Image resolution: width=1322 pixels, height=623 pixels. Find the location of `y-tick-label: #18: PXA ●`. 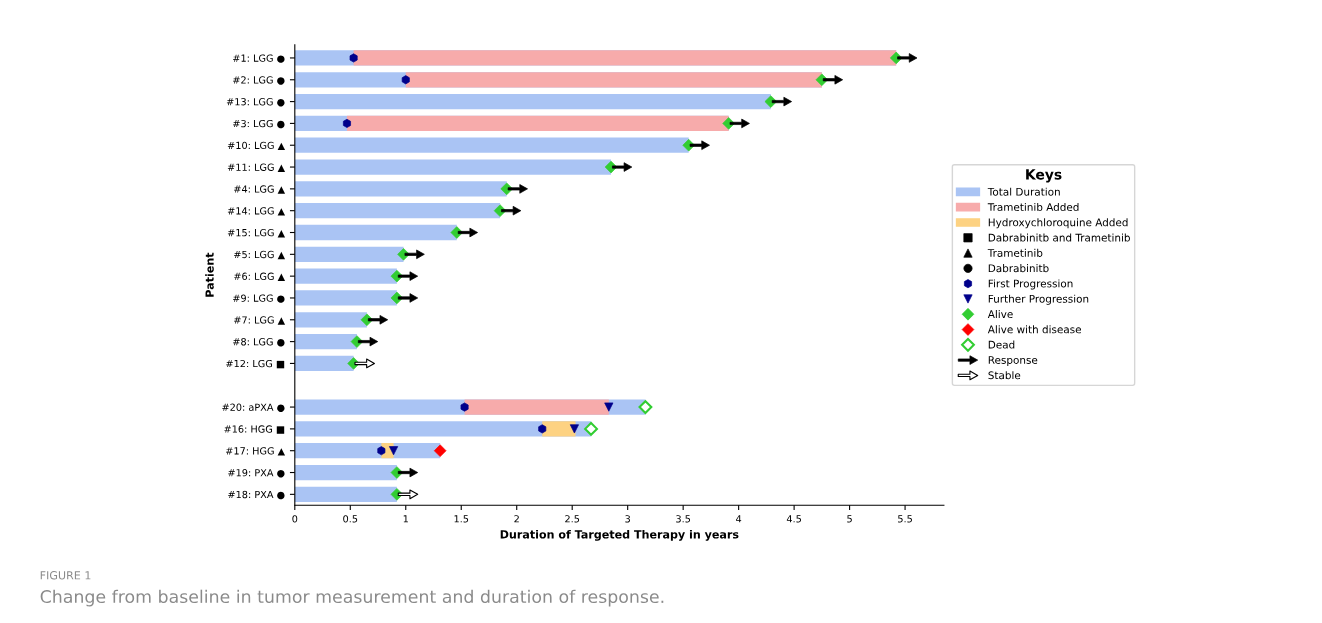

y-tick-label: #18: PXA ● is located at coordinates (256, 495).